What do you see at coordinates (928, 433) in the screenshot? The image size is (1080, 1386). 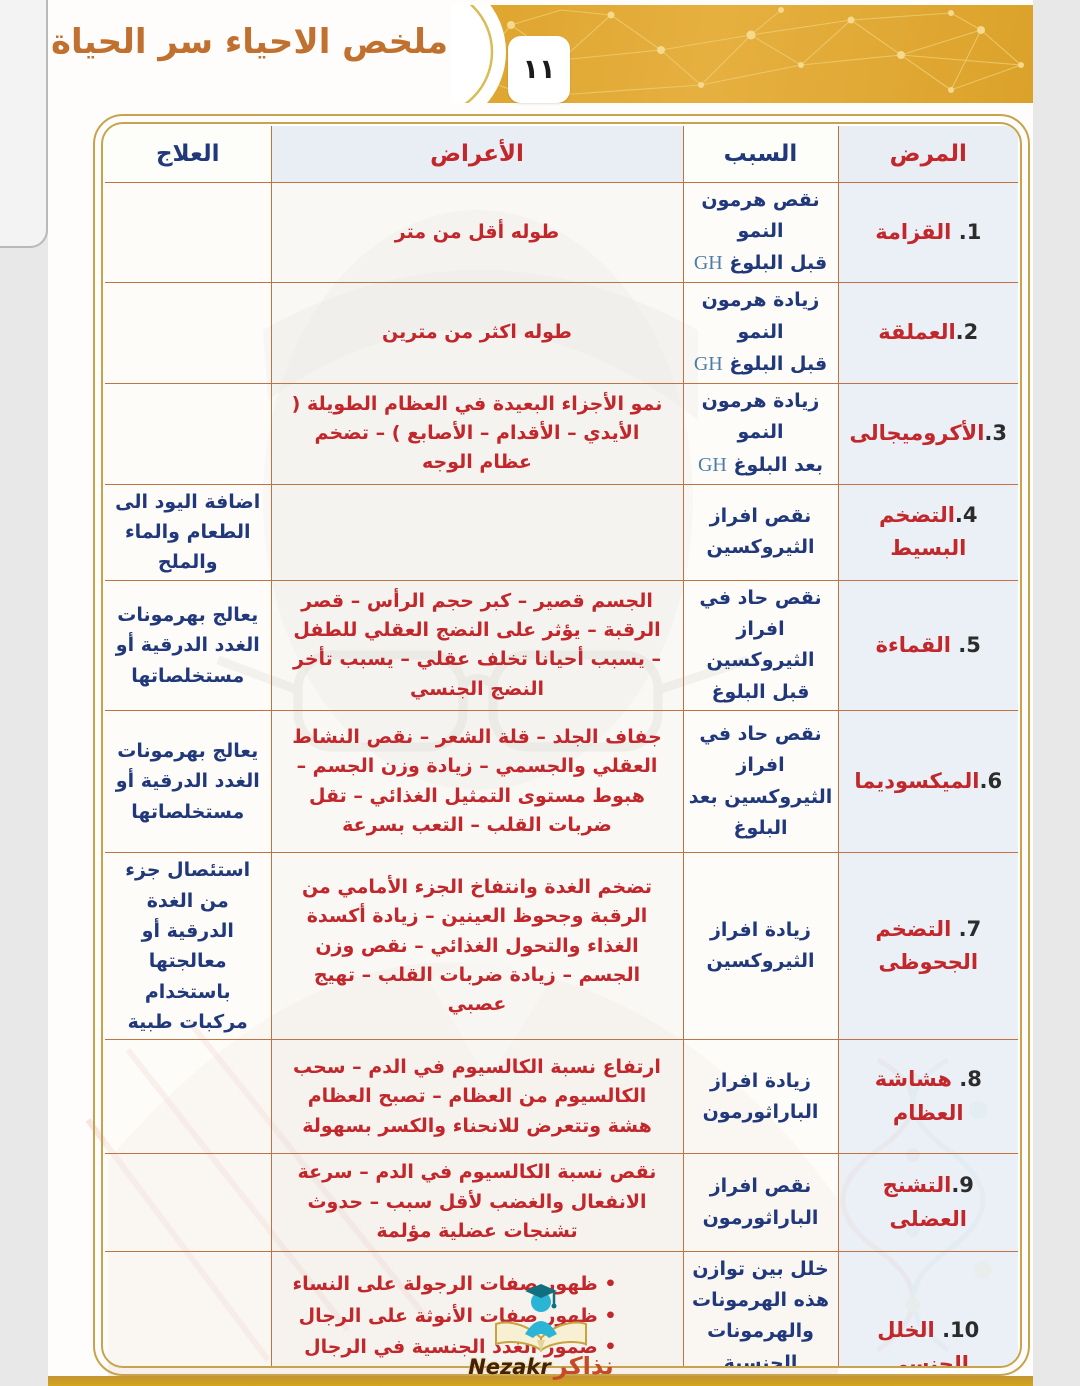 I see `disease-cell: 3.الأكروميجالى` at bounding box center [928, 433].